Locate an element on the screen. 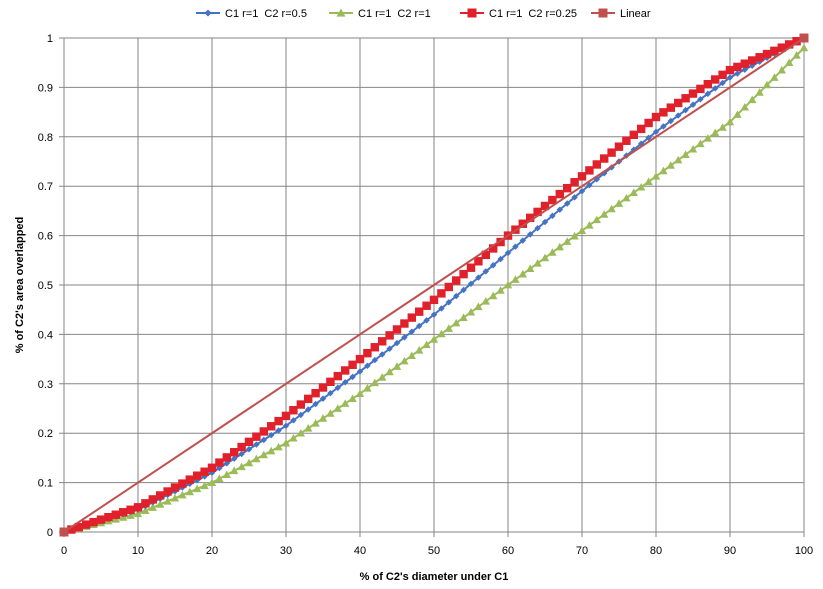 This screenshot has width=823, height=589. y-tick-label: 0.5 is located at coordinates (45, 286).